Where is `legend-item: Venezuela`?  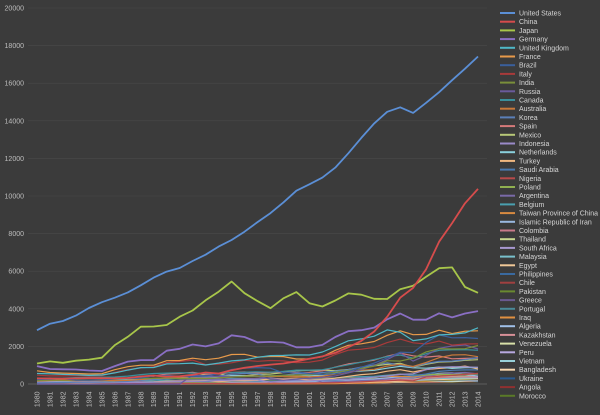 legend-item: Venezuela is located at coordinates (526, 344).